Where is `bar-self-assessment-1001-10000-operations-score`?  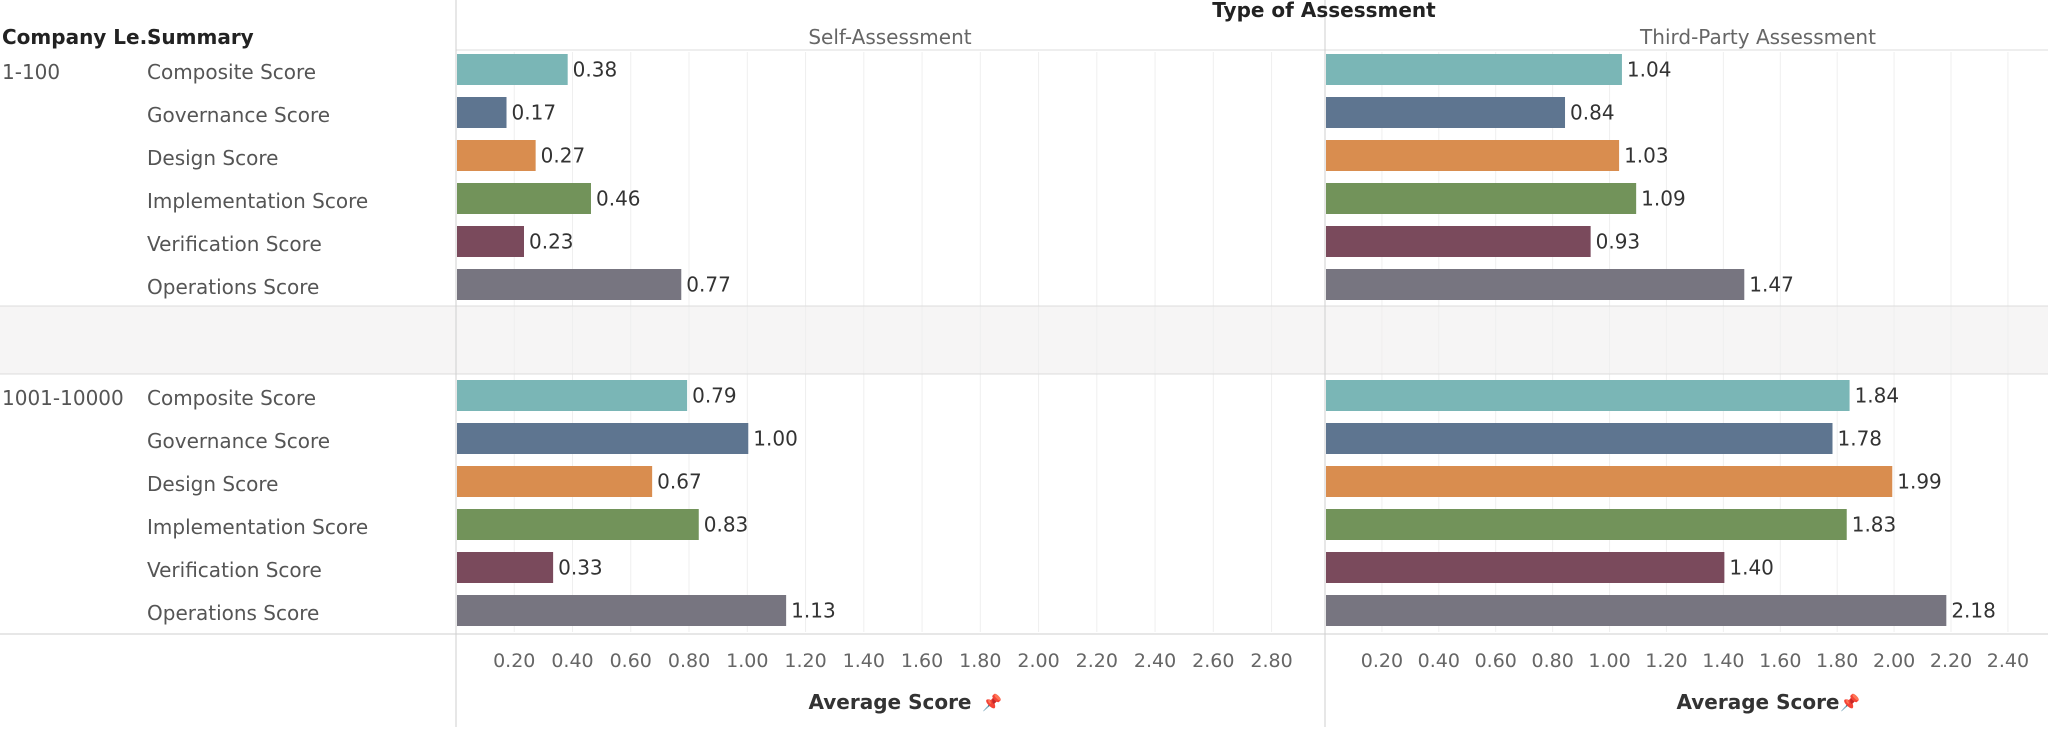 bar-self-assessment-1001-10000-operations-score is located at coordinates (622, 610).